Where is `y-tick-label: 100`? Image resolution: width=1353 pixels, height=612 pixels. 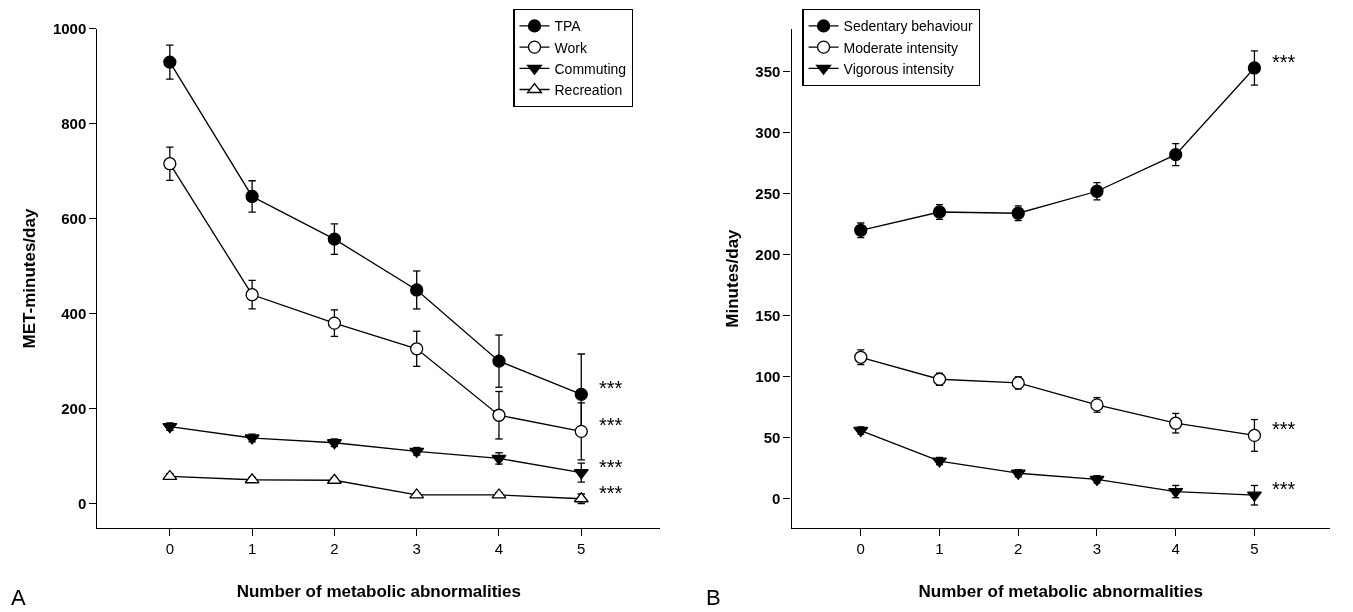 y-tick-label: 100 is located at coordinates (768, 377).